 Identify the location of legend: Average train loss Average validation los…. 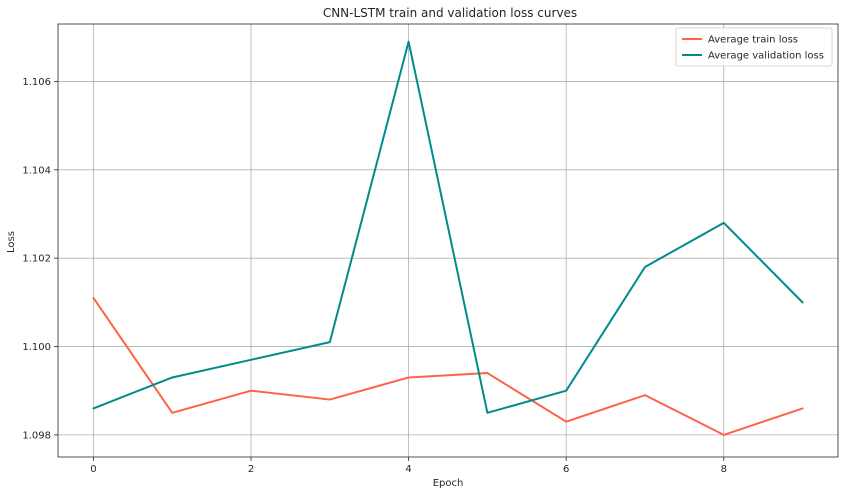
(754, 47).